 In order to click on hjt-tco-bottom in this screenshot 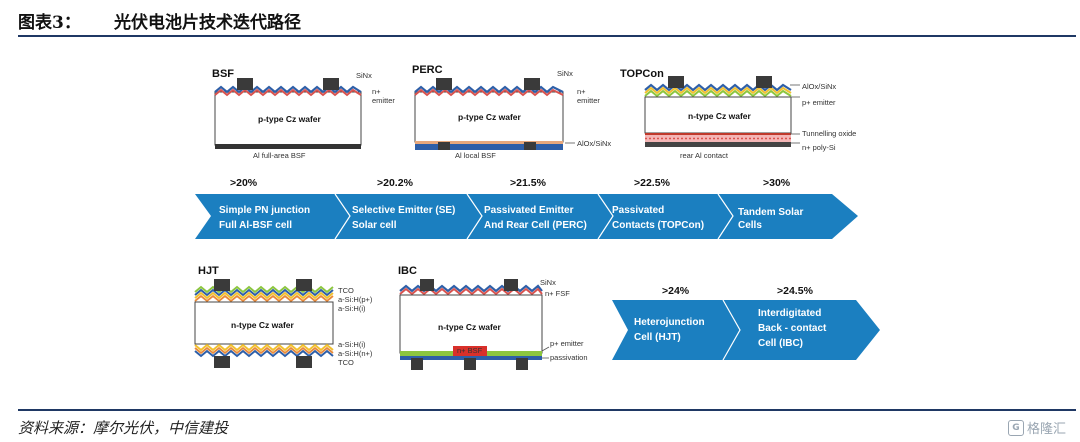, I will do `click(264, 353)`.